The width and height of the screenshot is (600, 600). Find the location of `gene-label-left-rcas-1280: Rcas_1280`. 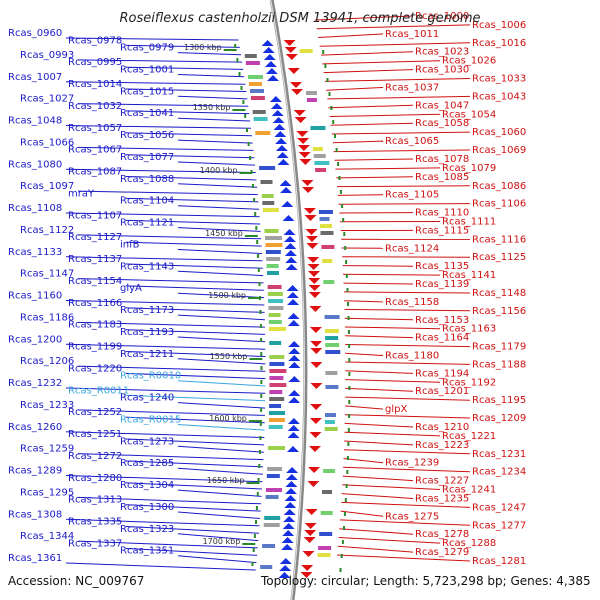

gene-label-left-rcas-1280: Rcas_1280 is located at coordinates (95, 478).